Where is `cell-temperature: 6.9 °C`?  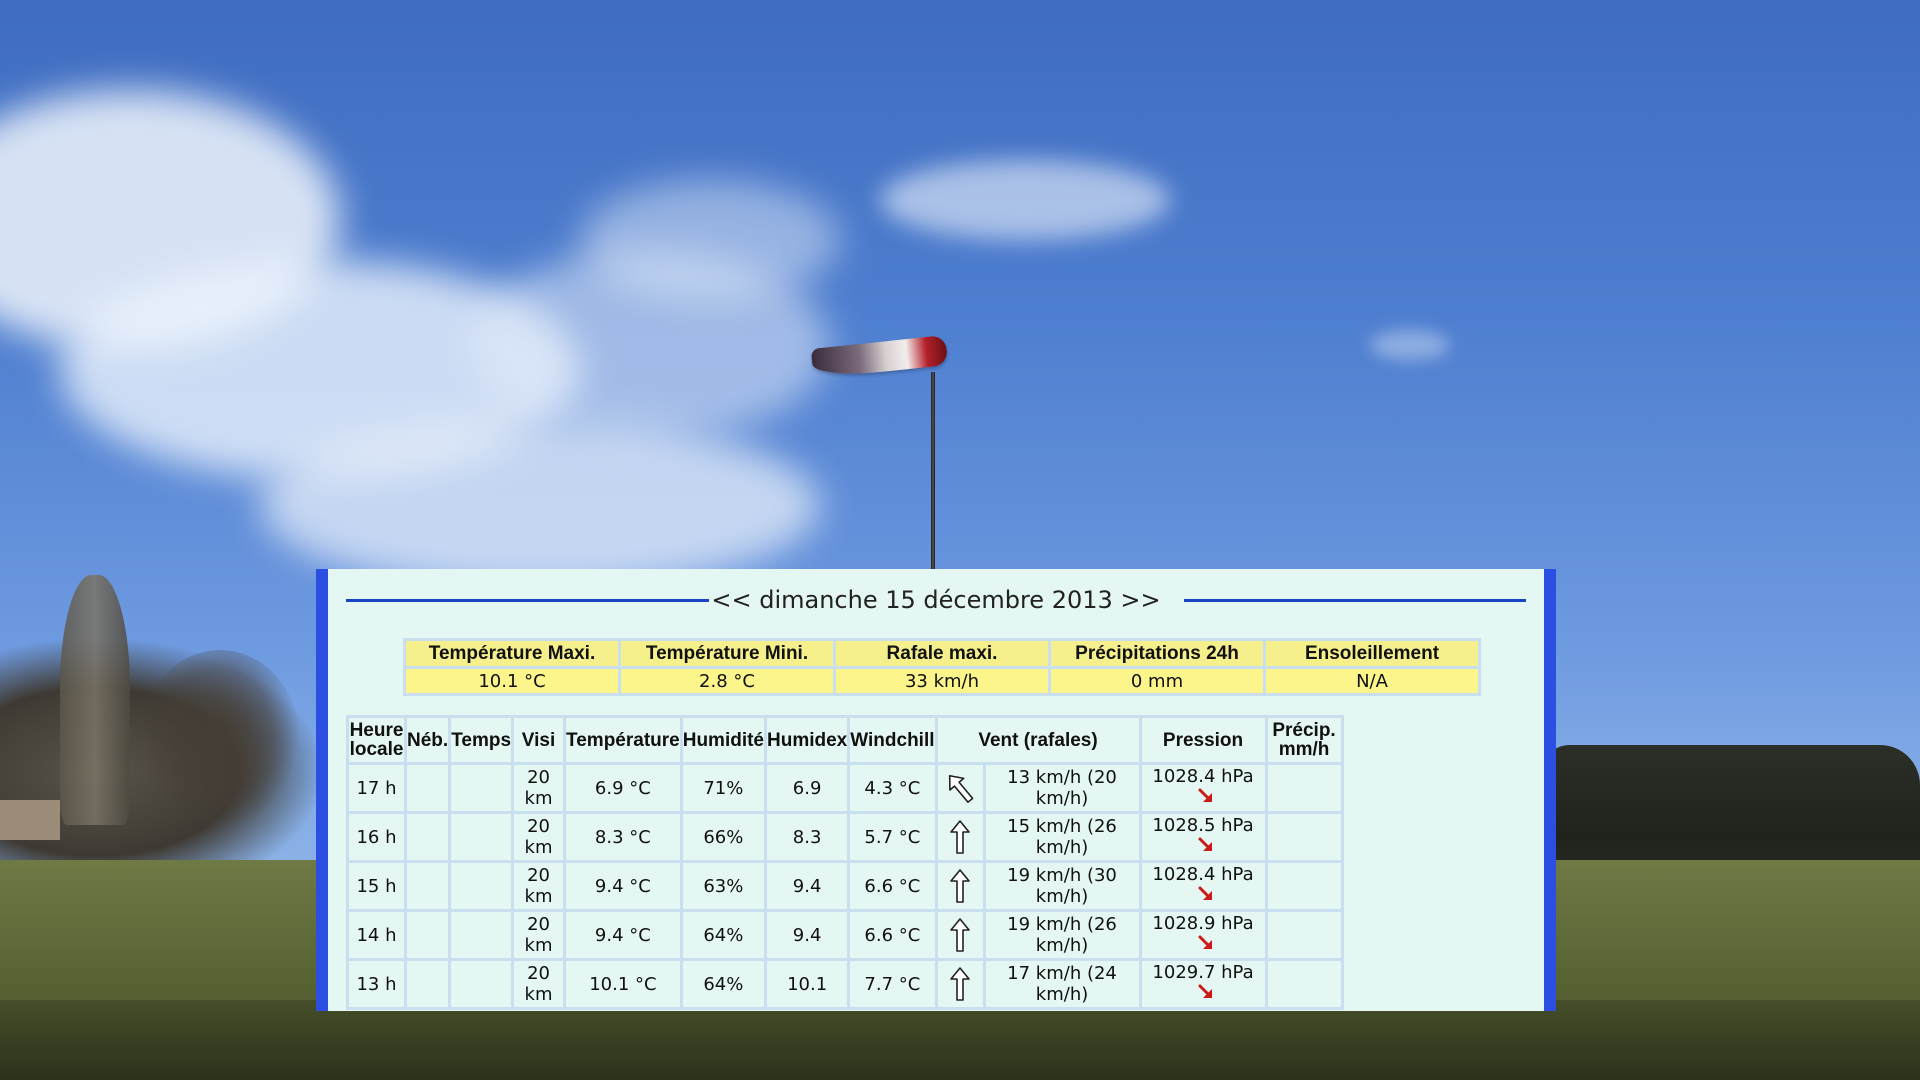
cell-temperature: 6.9 °C is located at coordinates (623, 788).